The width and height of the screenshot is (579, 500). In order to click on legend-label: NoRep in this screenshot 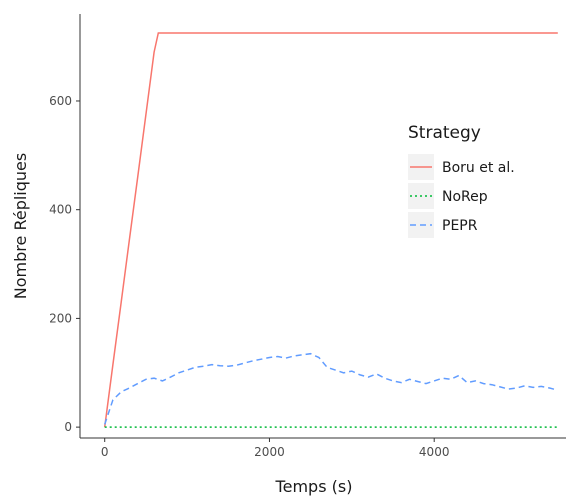, I will do `click(465, 197)`.